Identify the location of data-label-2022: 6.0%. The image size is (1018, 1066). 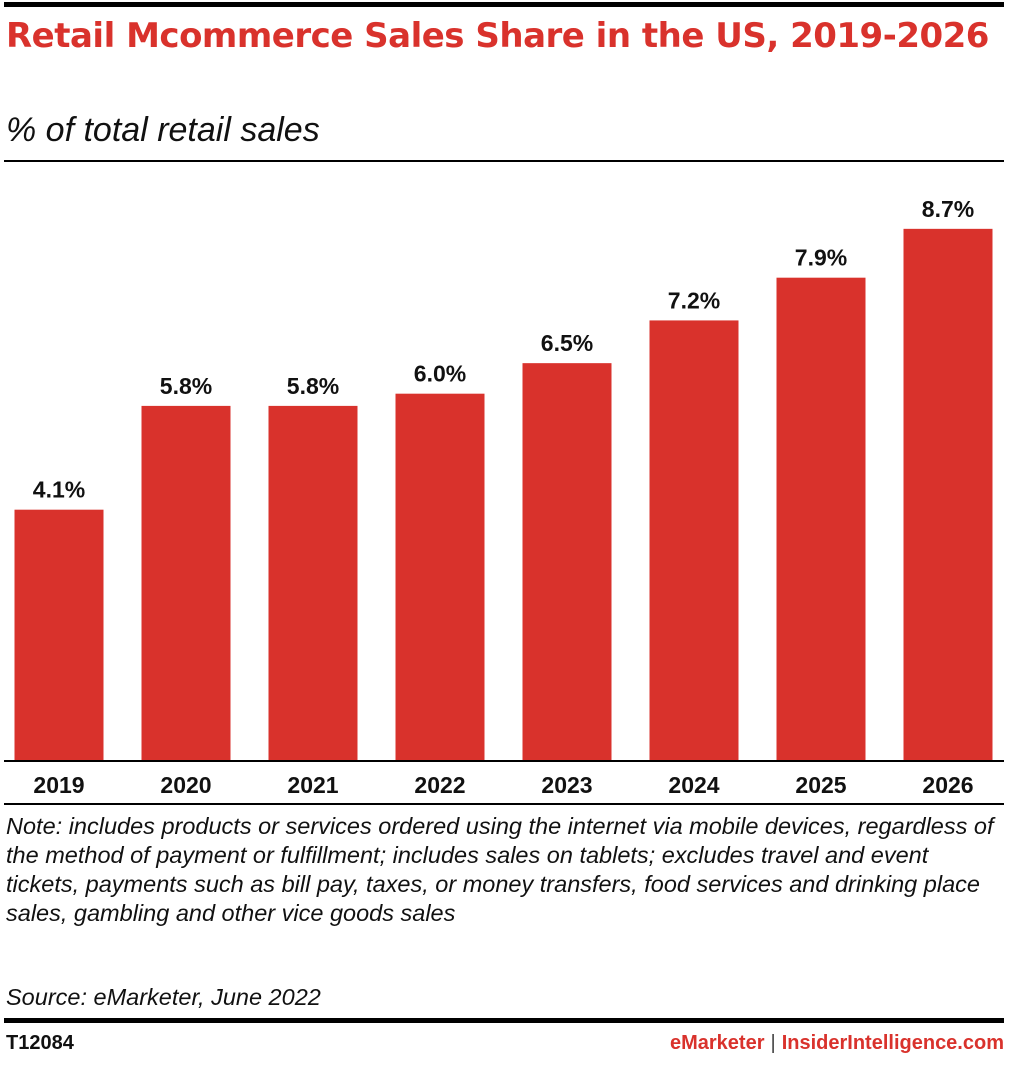
(440, 374).